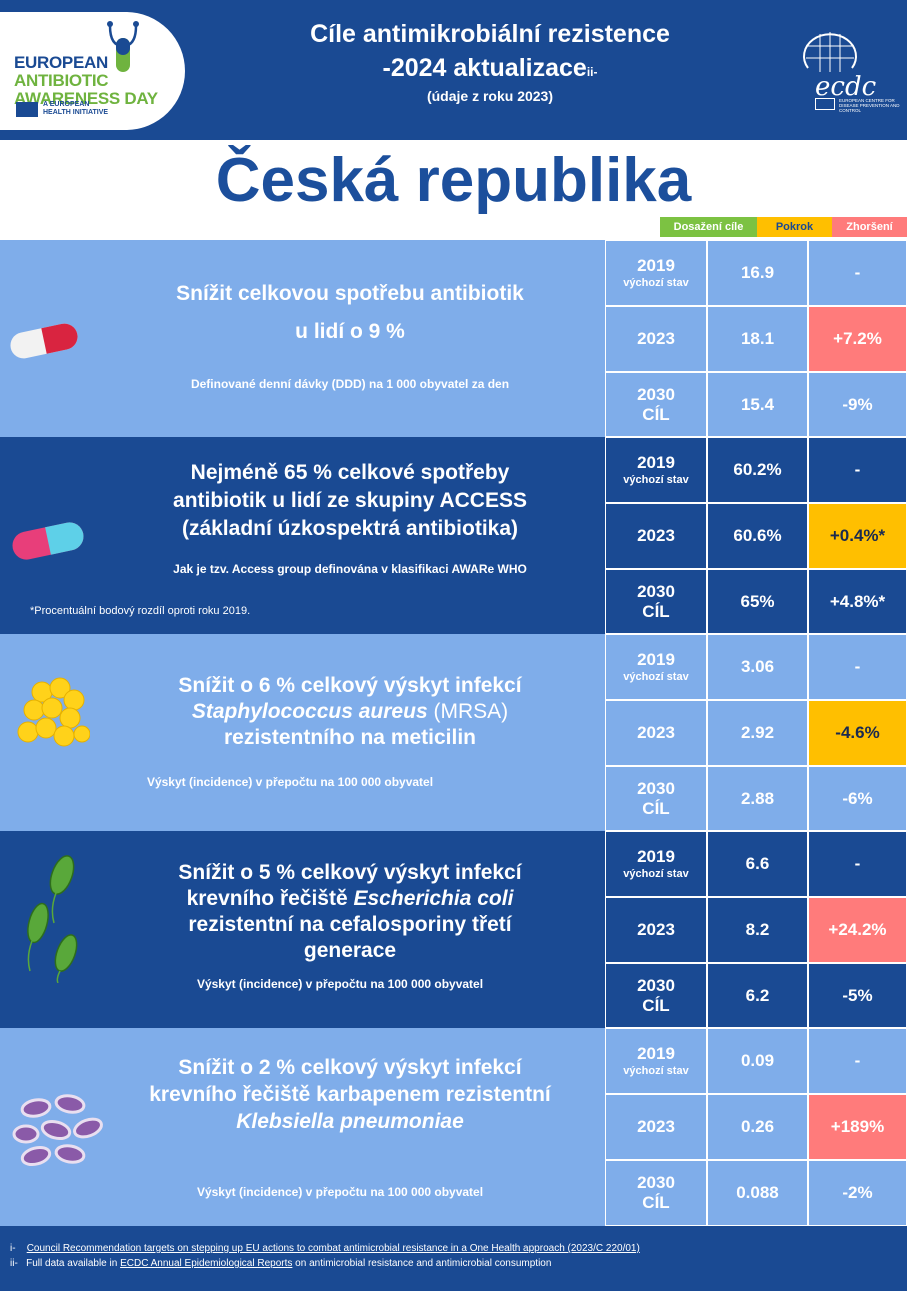  What do you see at coordinates (206, 1263) in the screenshot?
I see `ecdc-reports-link: ECDC Annual Epidemiological Reports` at bounding box center [206, 1263].